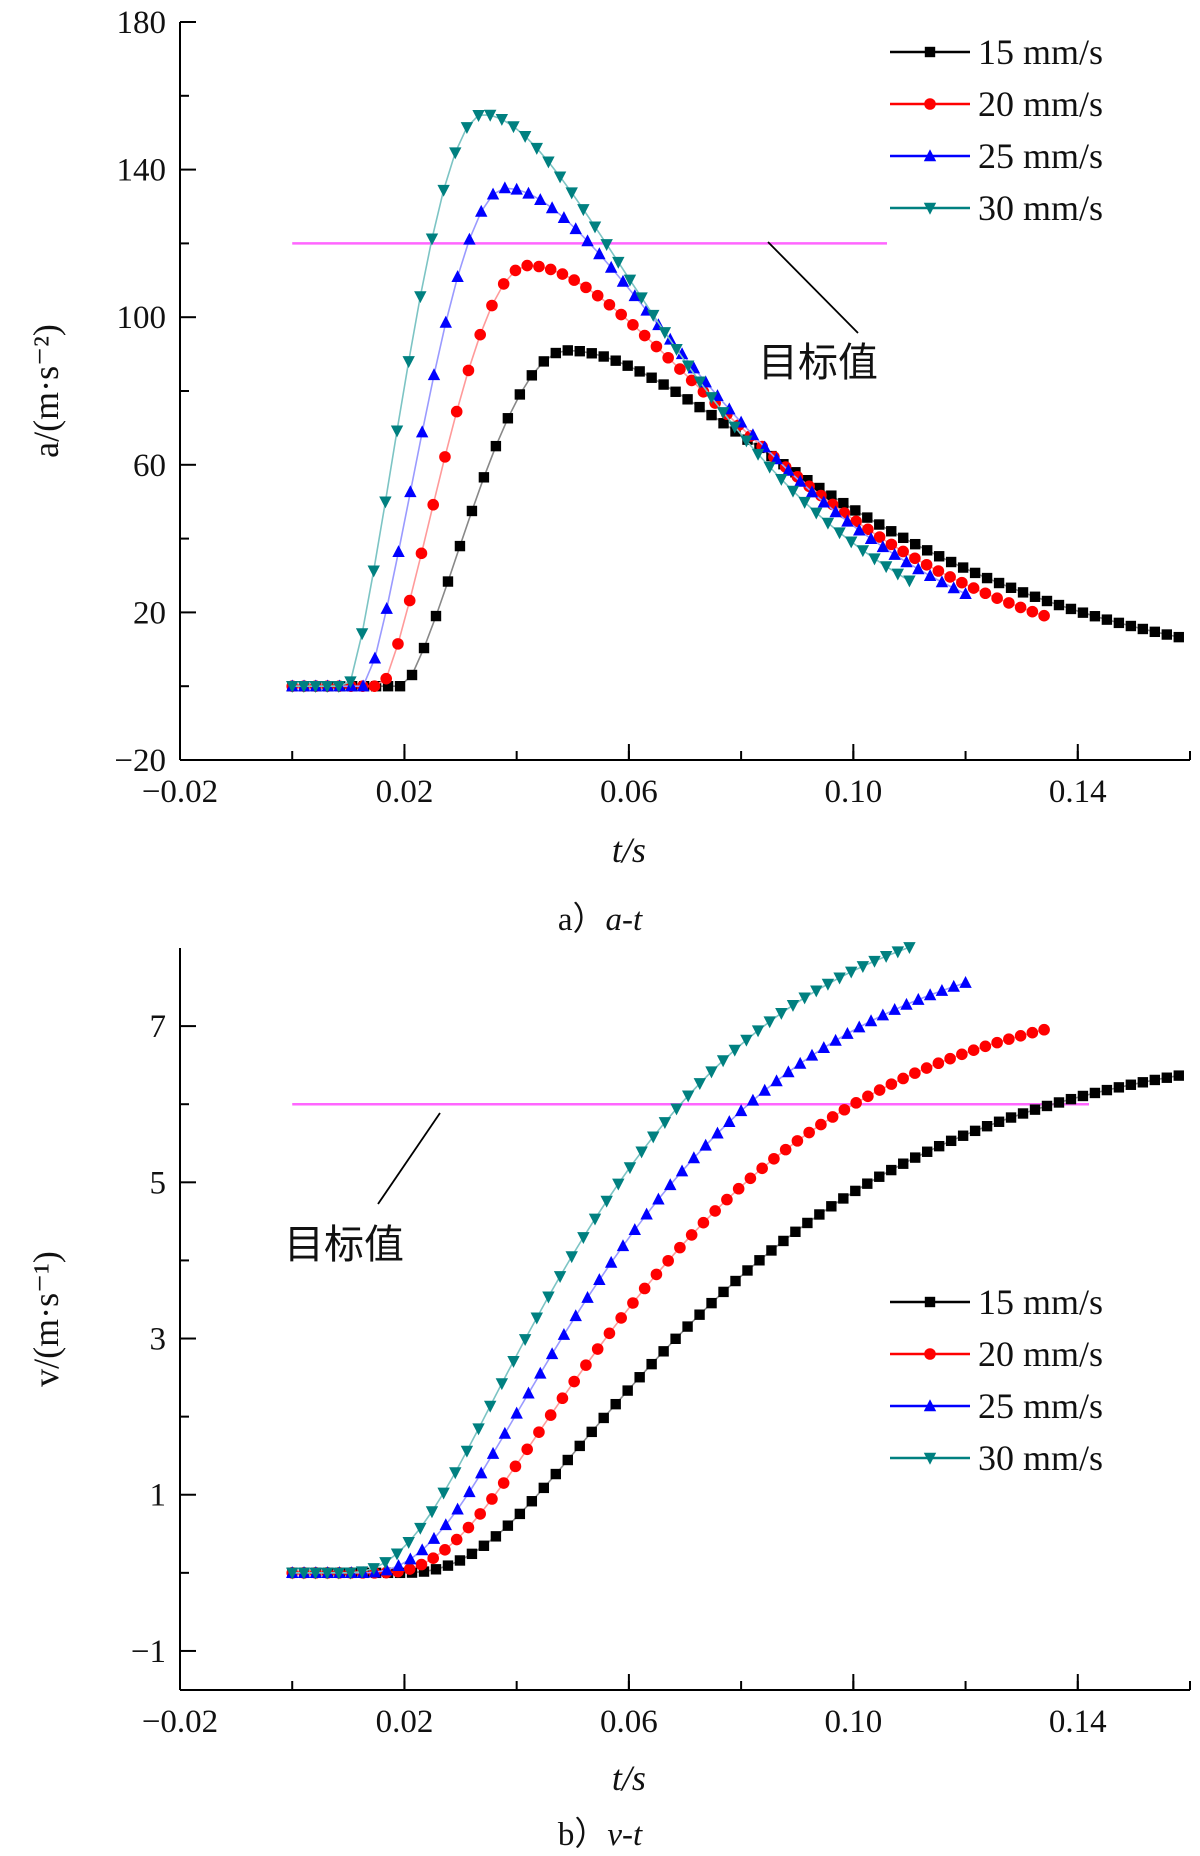  I want to click on x-tick-label: 0.14, so click(1078, 1722).